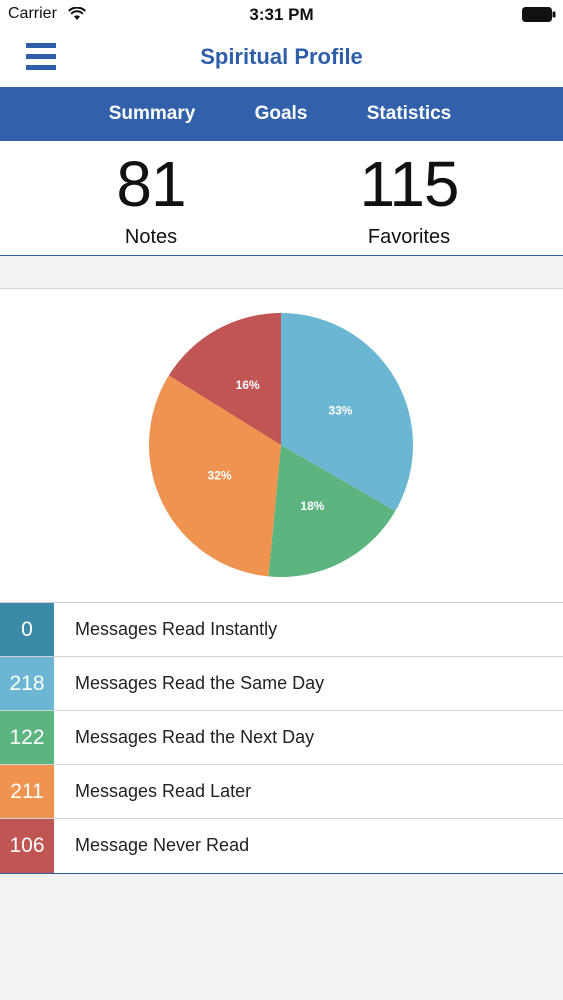 The height and width of the screenshot is (1000, 563). Describe the element at coordinates (281, 198) in the screenshot. I see `counts-panel: 81 Notes 115 Favorites` at that location.